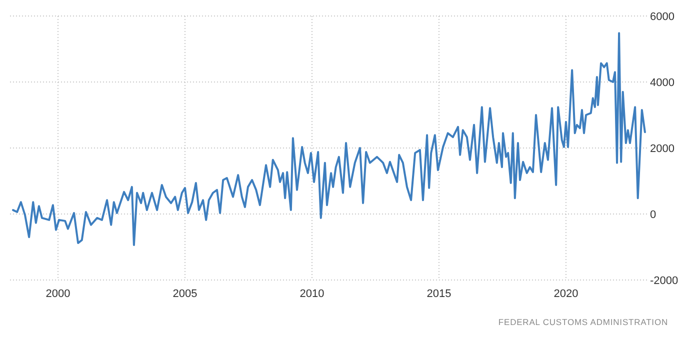  Describe the element at coordinates (185, 294) in the screenshot. I see `x-tick-label: 2005` at that location.